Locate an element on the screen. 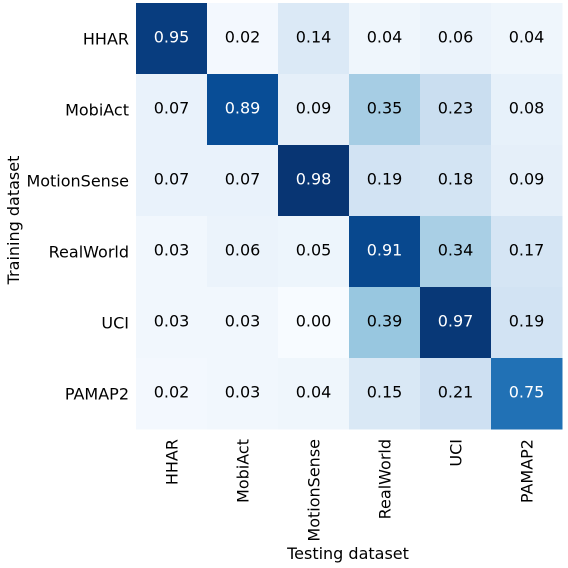 This screenshot has width=568, height=568. heatmap-value-r3-c4: 0.34 is located at coordinates (456, 250).